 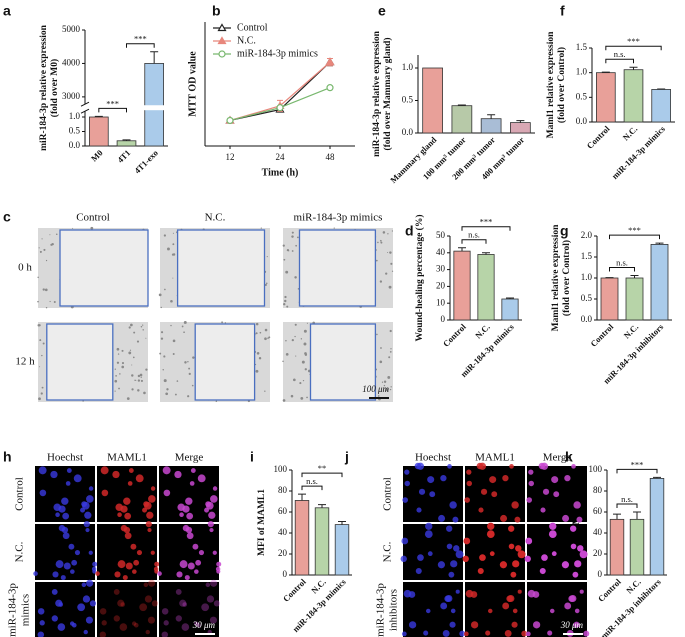 I want to click on point, so click(x=222, y=27).